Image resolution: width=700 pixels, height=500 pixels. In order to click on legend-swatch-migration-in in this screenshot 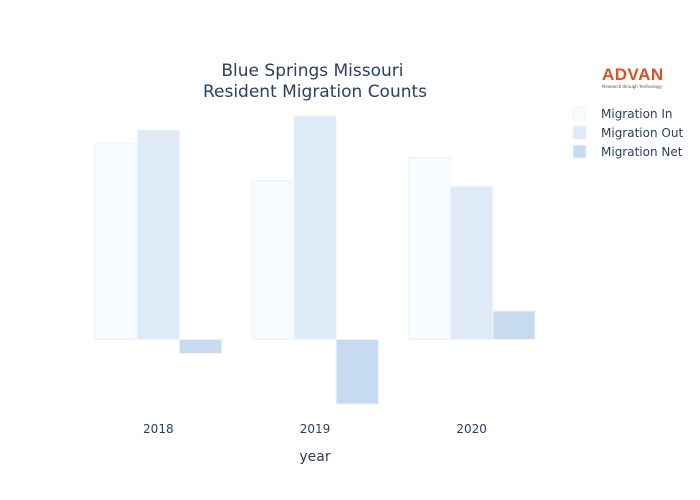, I will do `click(579, 113)`.